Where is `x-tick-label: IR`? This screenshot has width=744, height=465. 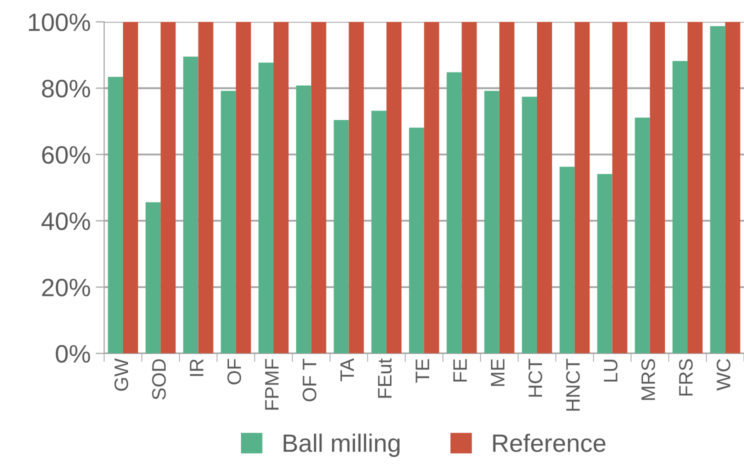 x-tick-label: IR is located at coordinates (197, 367).